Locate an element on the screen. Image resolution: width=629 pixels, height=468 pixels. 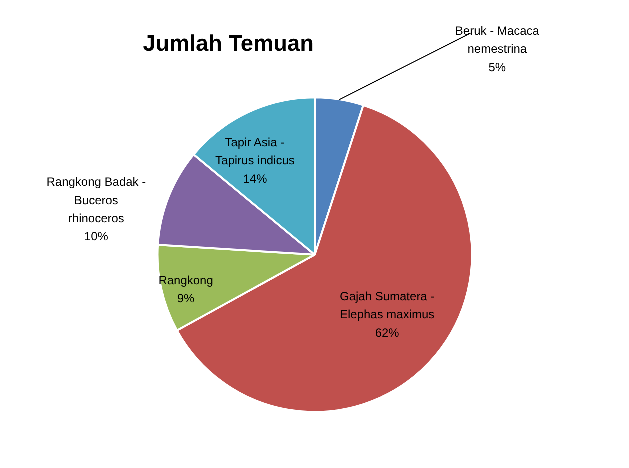
data-label: 5% is located at coordinates (497, 67).